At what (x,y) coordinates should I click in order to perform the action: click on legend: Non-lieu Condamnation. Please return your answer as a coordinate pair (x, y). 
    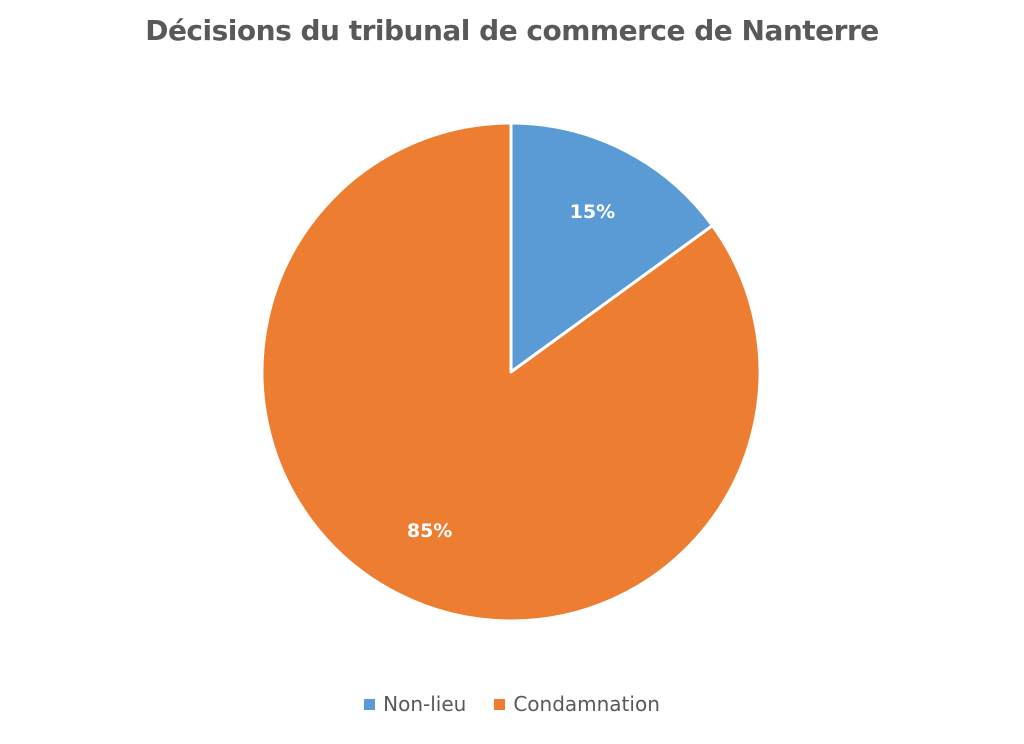
    Looking at the image, I should click on (512, 704).